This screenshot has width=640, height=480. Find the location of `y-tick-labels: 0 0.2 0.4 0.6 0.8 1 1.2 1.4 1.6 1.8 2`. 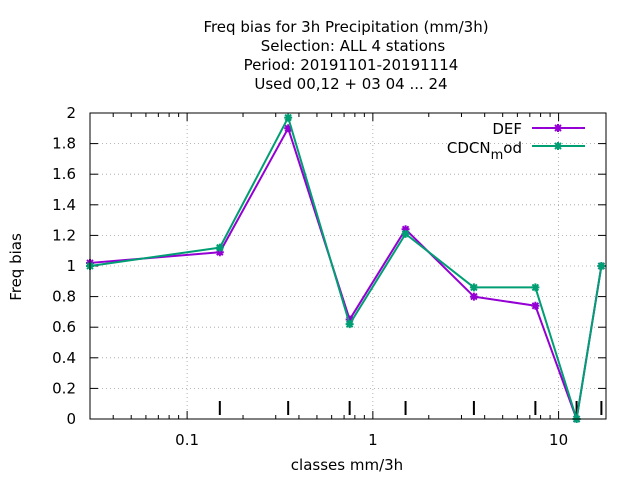

y-tick-labels: 0 0.2 0.4 0.6 0.8 1 1.2 1.4 1.6 1.8 2 is located at coordinates (64, 266).